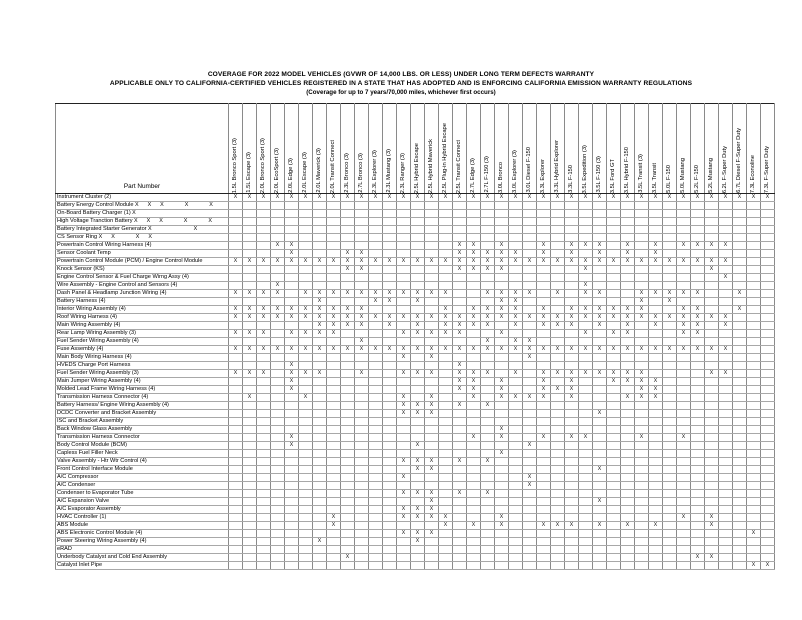  Describe the element at coordinates (347, 148) in the screenshot. I see `column-header-vehicle: 2.3L Bronco (3)` at that location.